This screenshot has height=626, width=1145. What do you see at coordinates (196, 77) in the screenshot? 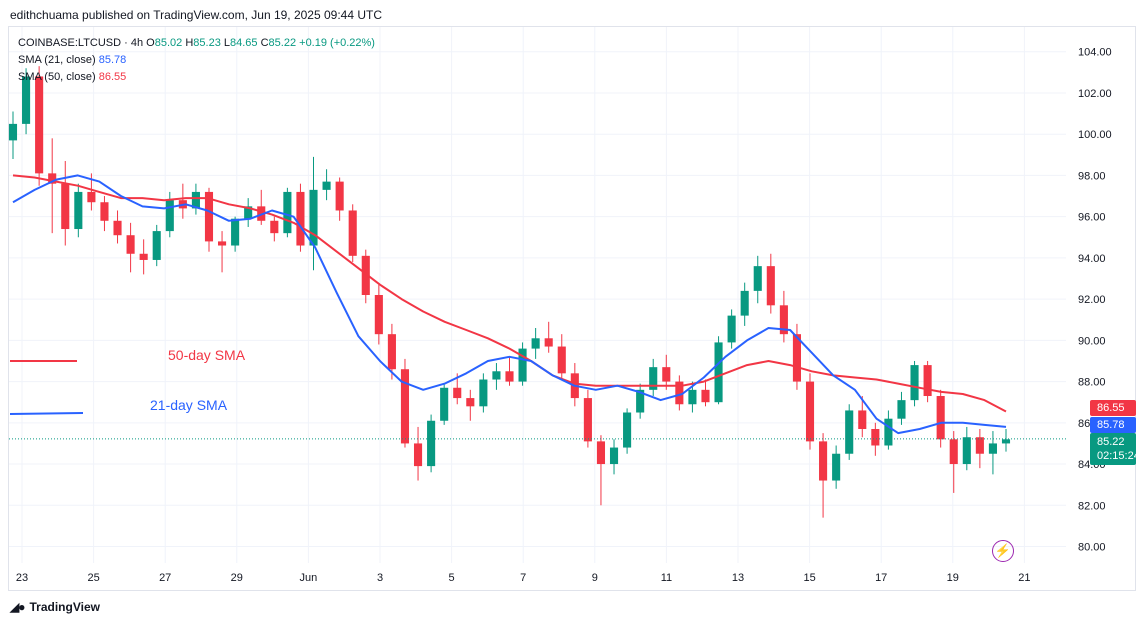
I see `sma50-legend-row: SMA (50, close) 86.55` at bounding box center [196, 77].